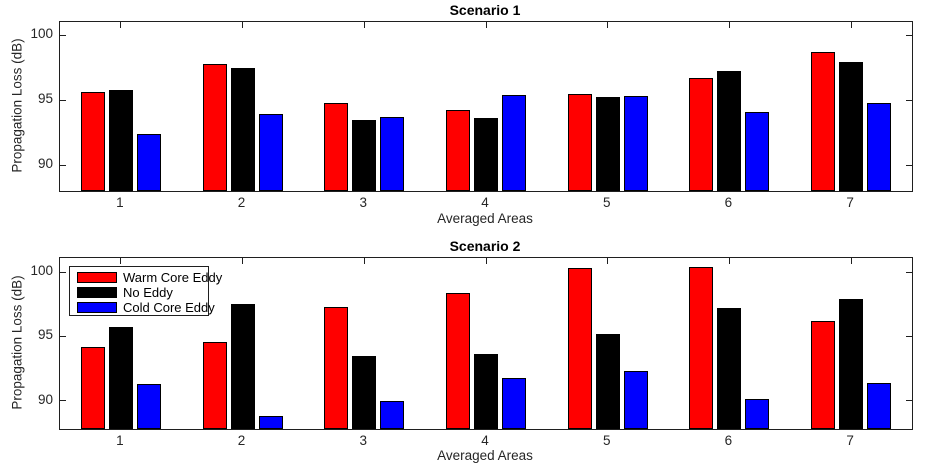 The width and height of the screenshot is (930, 466). I want to click on chart-title: Scenario 2, so click(485, 246).